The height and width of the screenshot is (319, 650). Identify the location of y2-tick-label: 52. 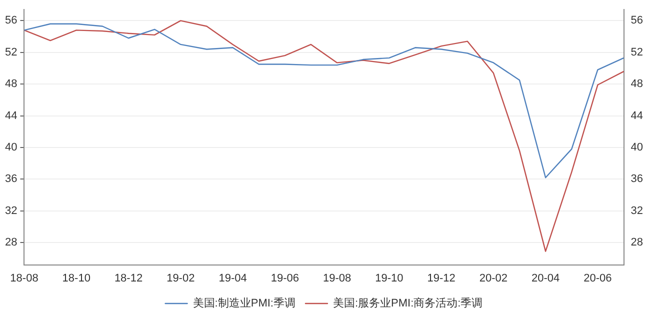
(637, 52).